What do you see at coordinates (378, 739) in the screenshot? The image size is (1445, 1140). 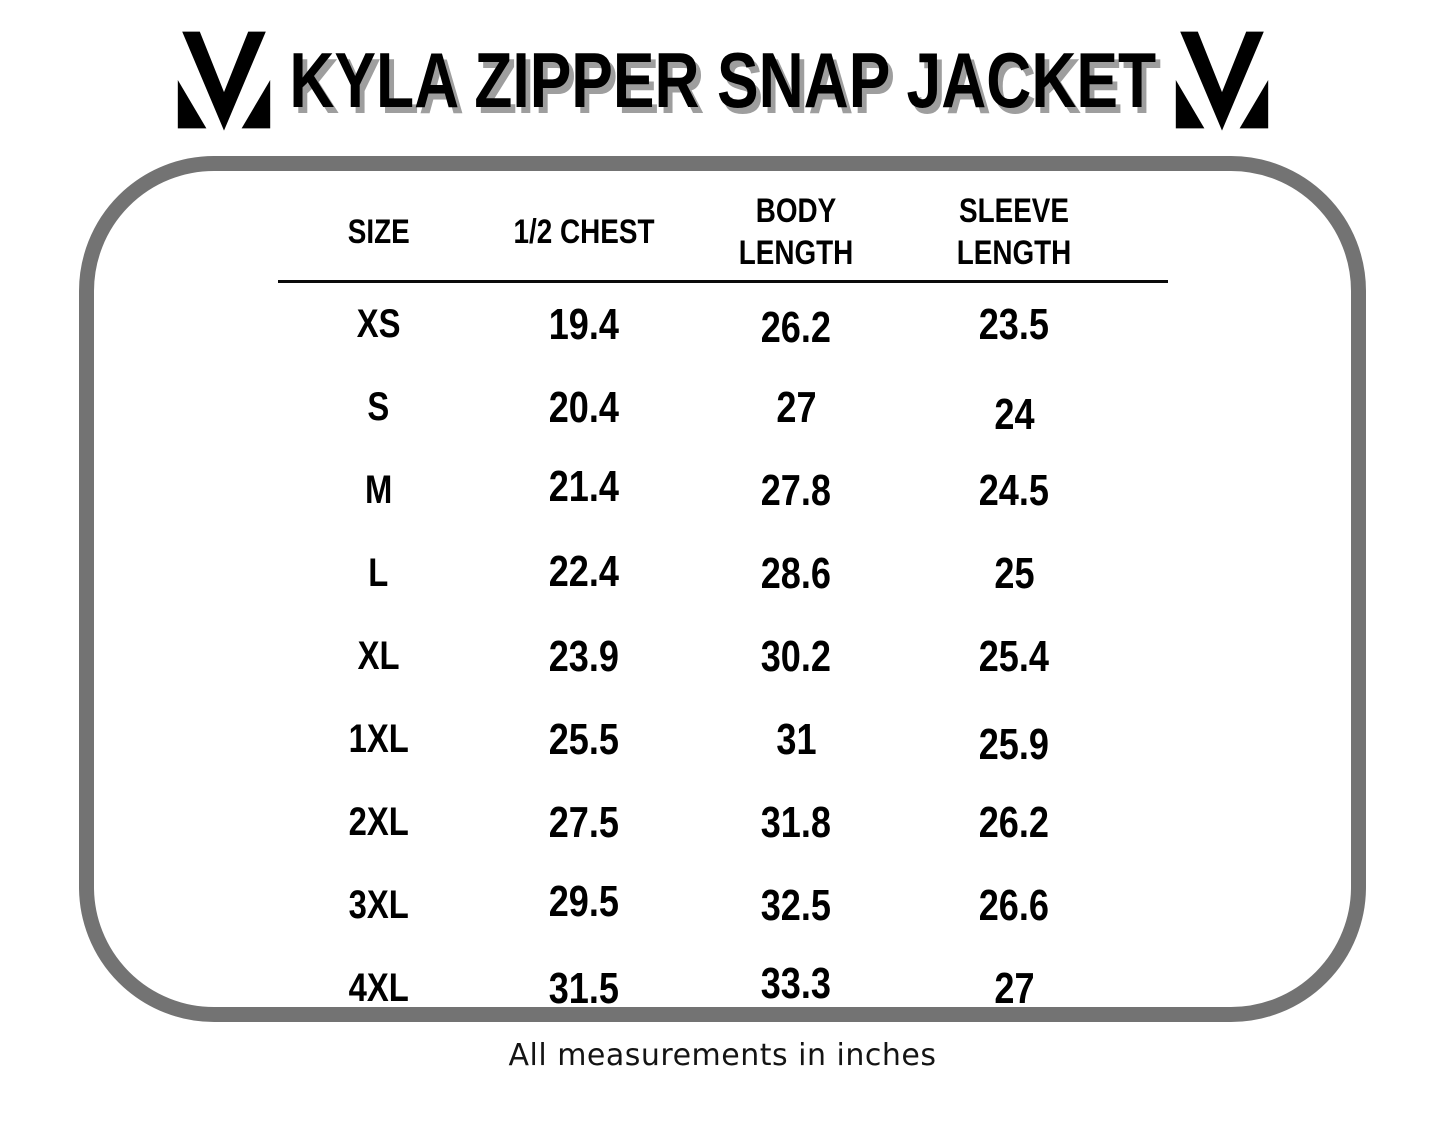 I see `size-label: 1XL` at bounding box center [378, 739].